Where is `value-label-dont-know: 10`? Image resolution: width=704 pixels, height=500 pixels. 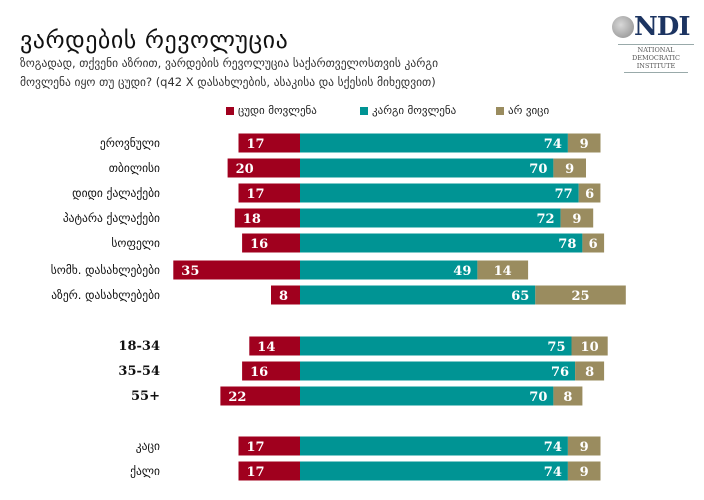
value-label-dont-know: 10 is located at coordinates (590, 347).